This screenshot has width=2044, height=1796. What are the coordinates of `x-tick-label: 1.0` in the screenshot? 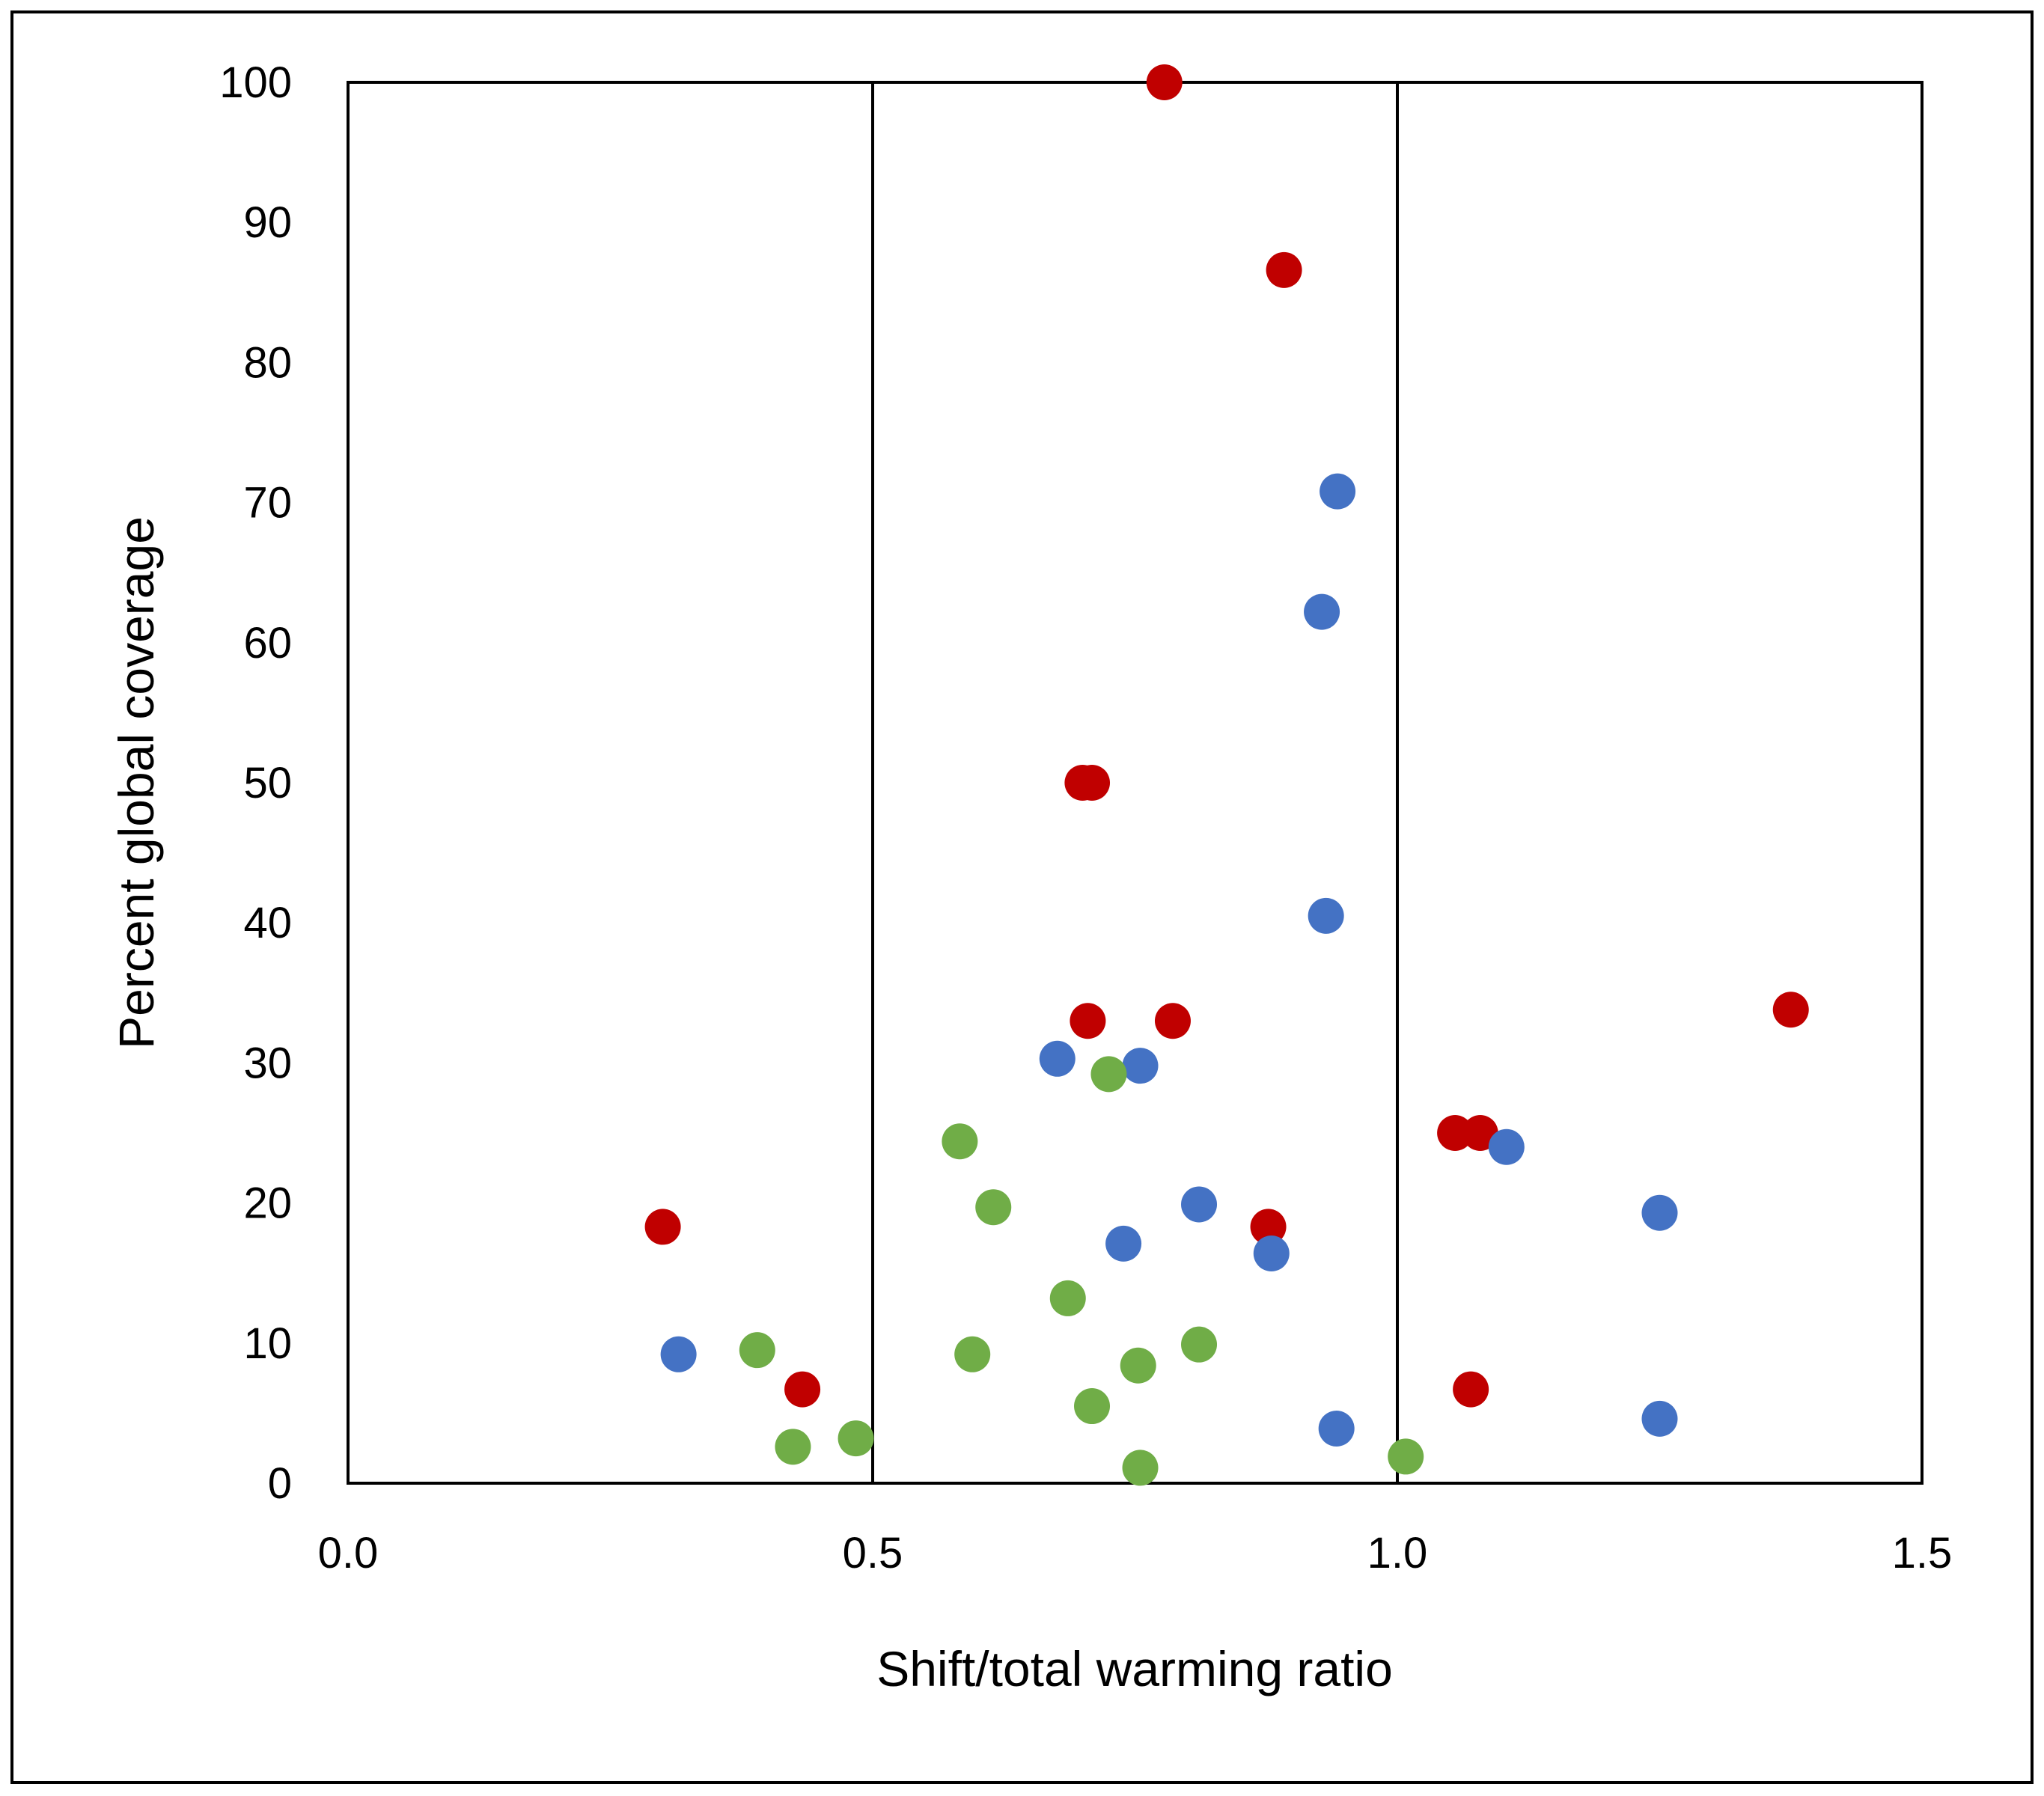 It's located at (1397, 1553).